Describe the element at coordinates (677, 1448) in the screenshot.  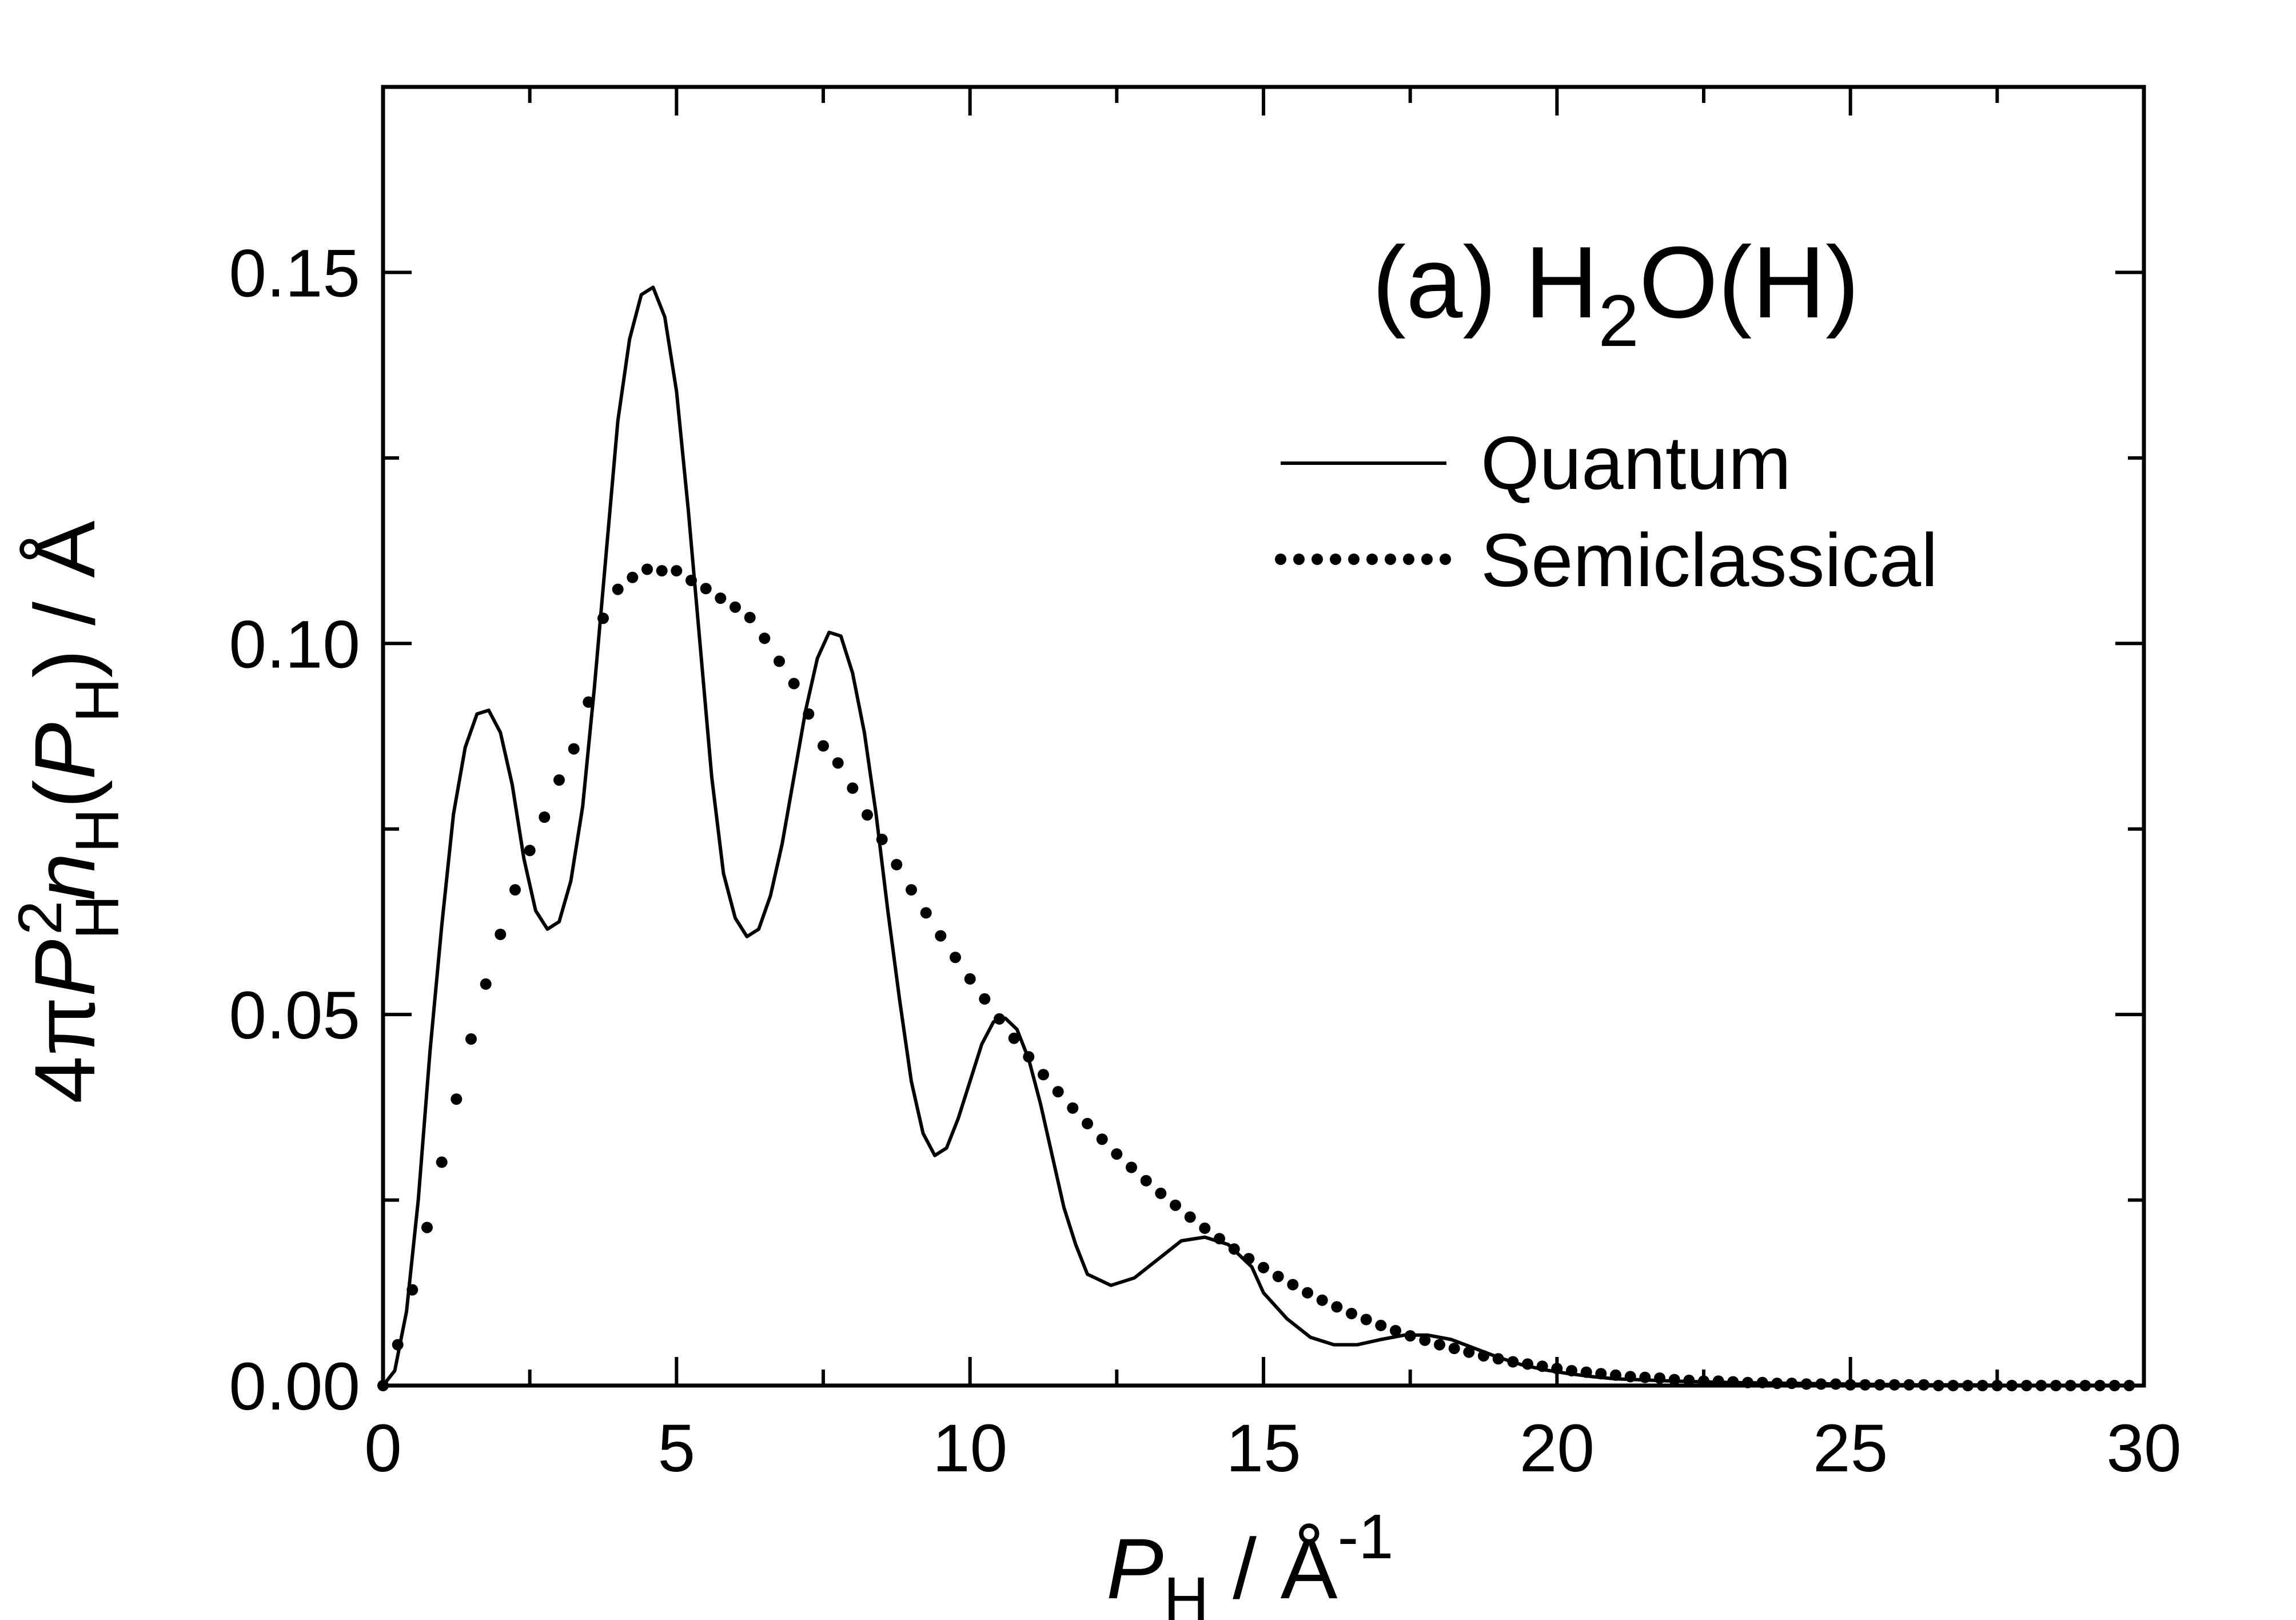
I see `x-tick-label: 5` at that location.